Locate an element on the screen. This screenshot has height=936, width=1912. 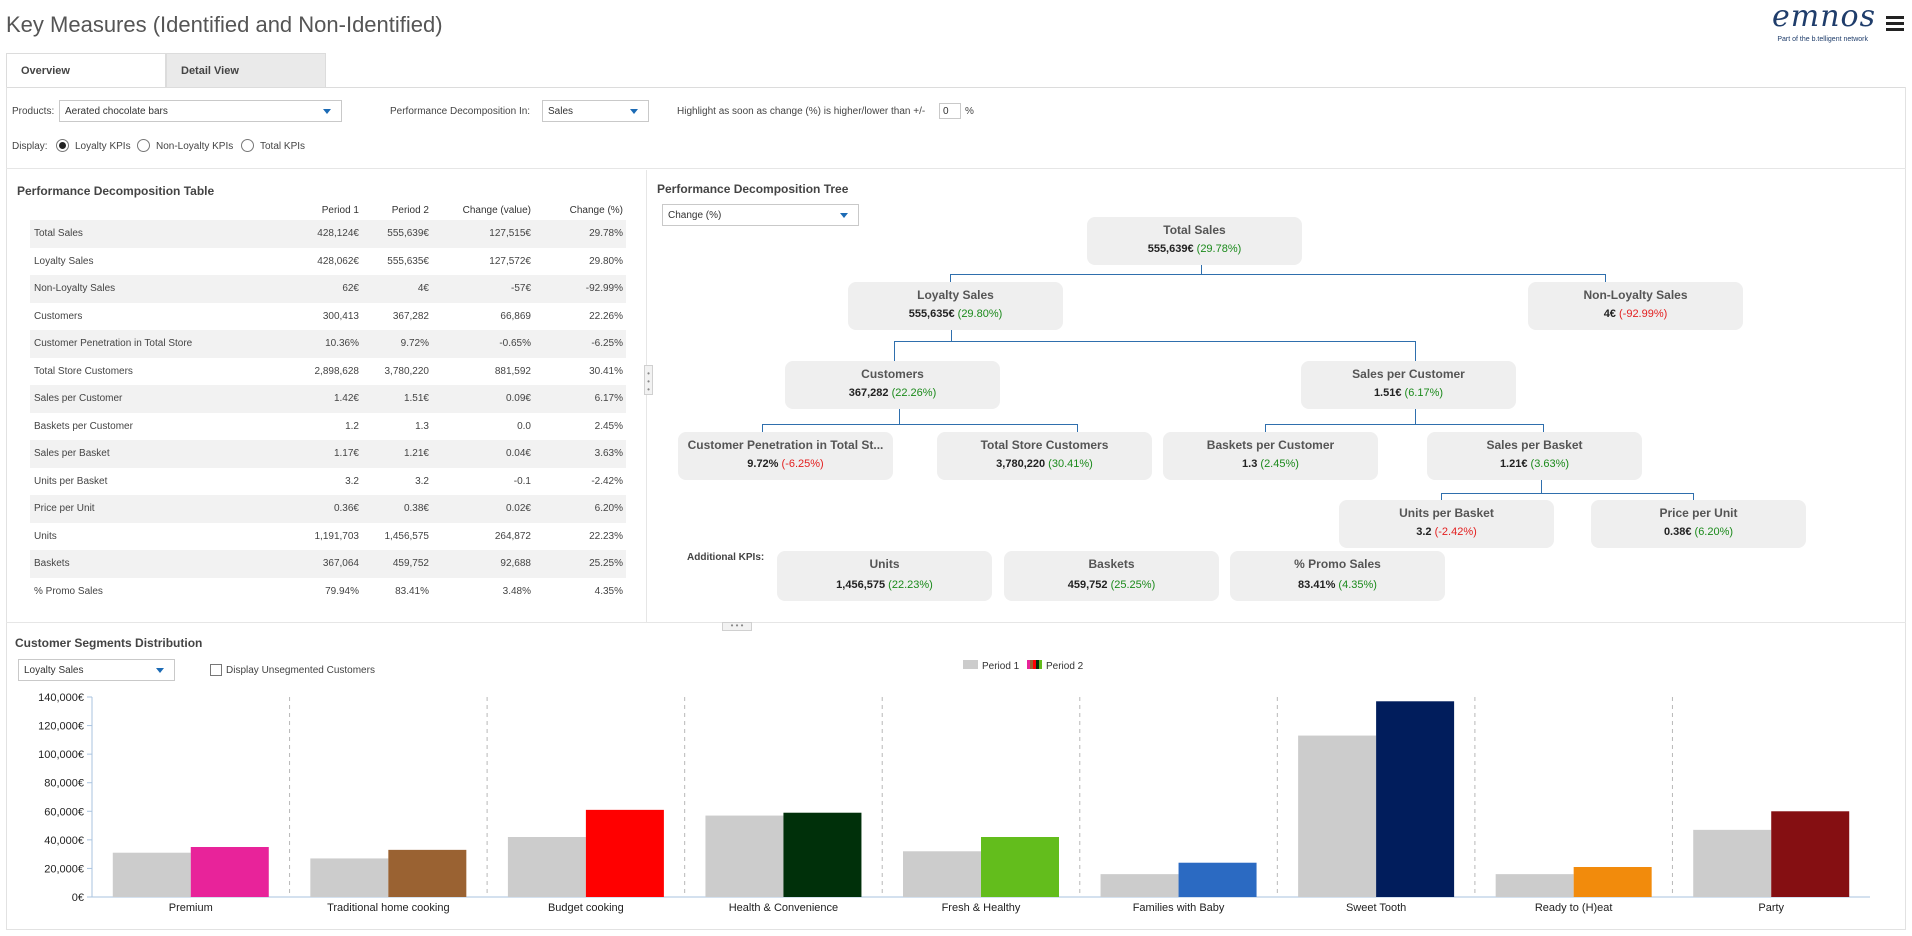
radio-total-kpis is located at coordinates (247, 145).